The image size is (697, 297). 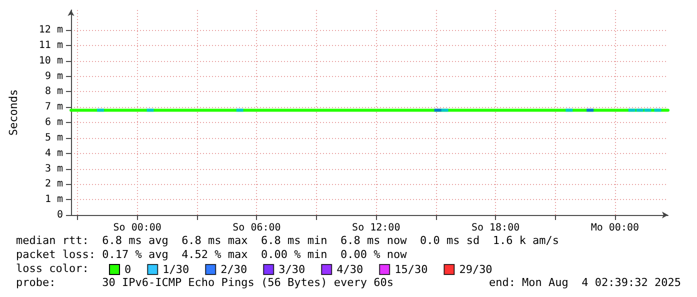 I want to click on x-tick-label: So 06:00, so click(x=256, y=228).